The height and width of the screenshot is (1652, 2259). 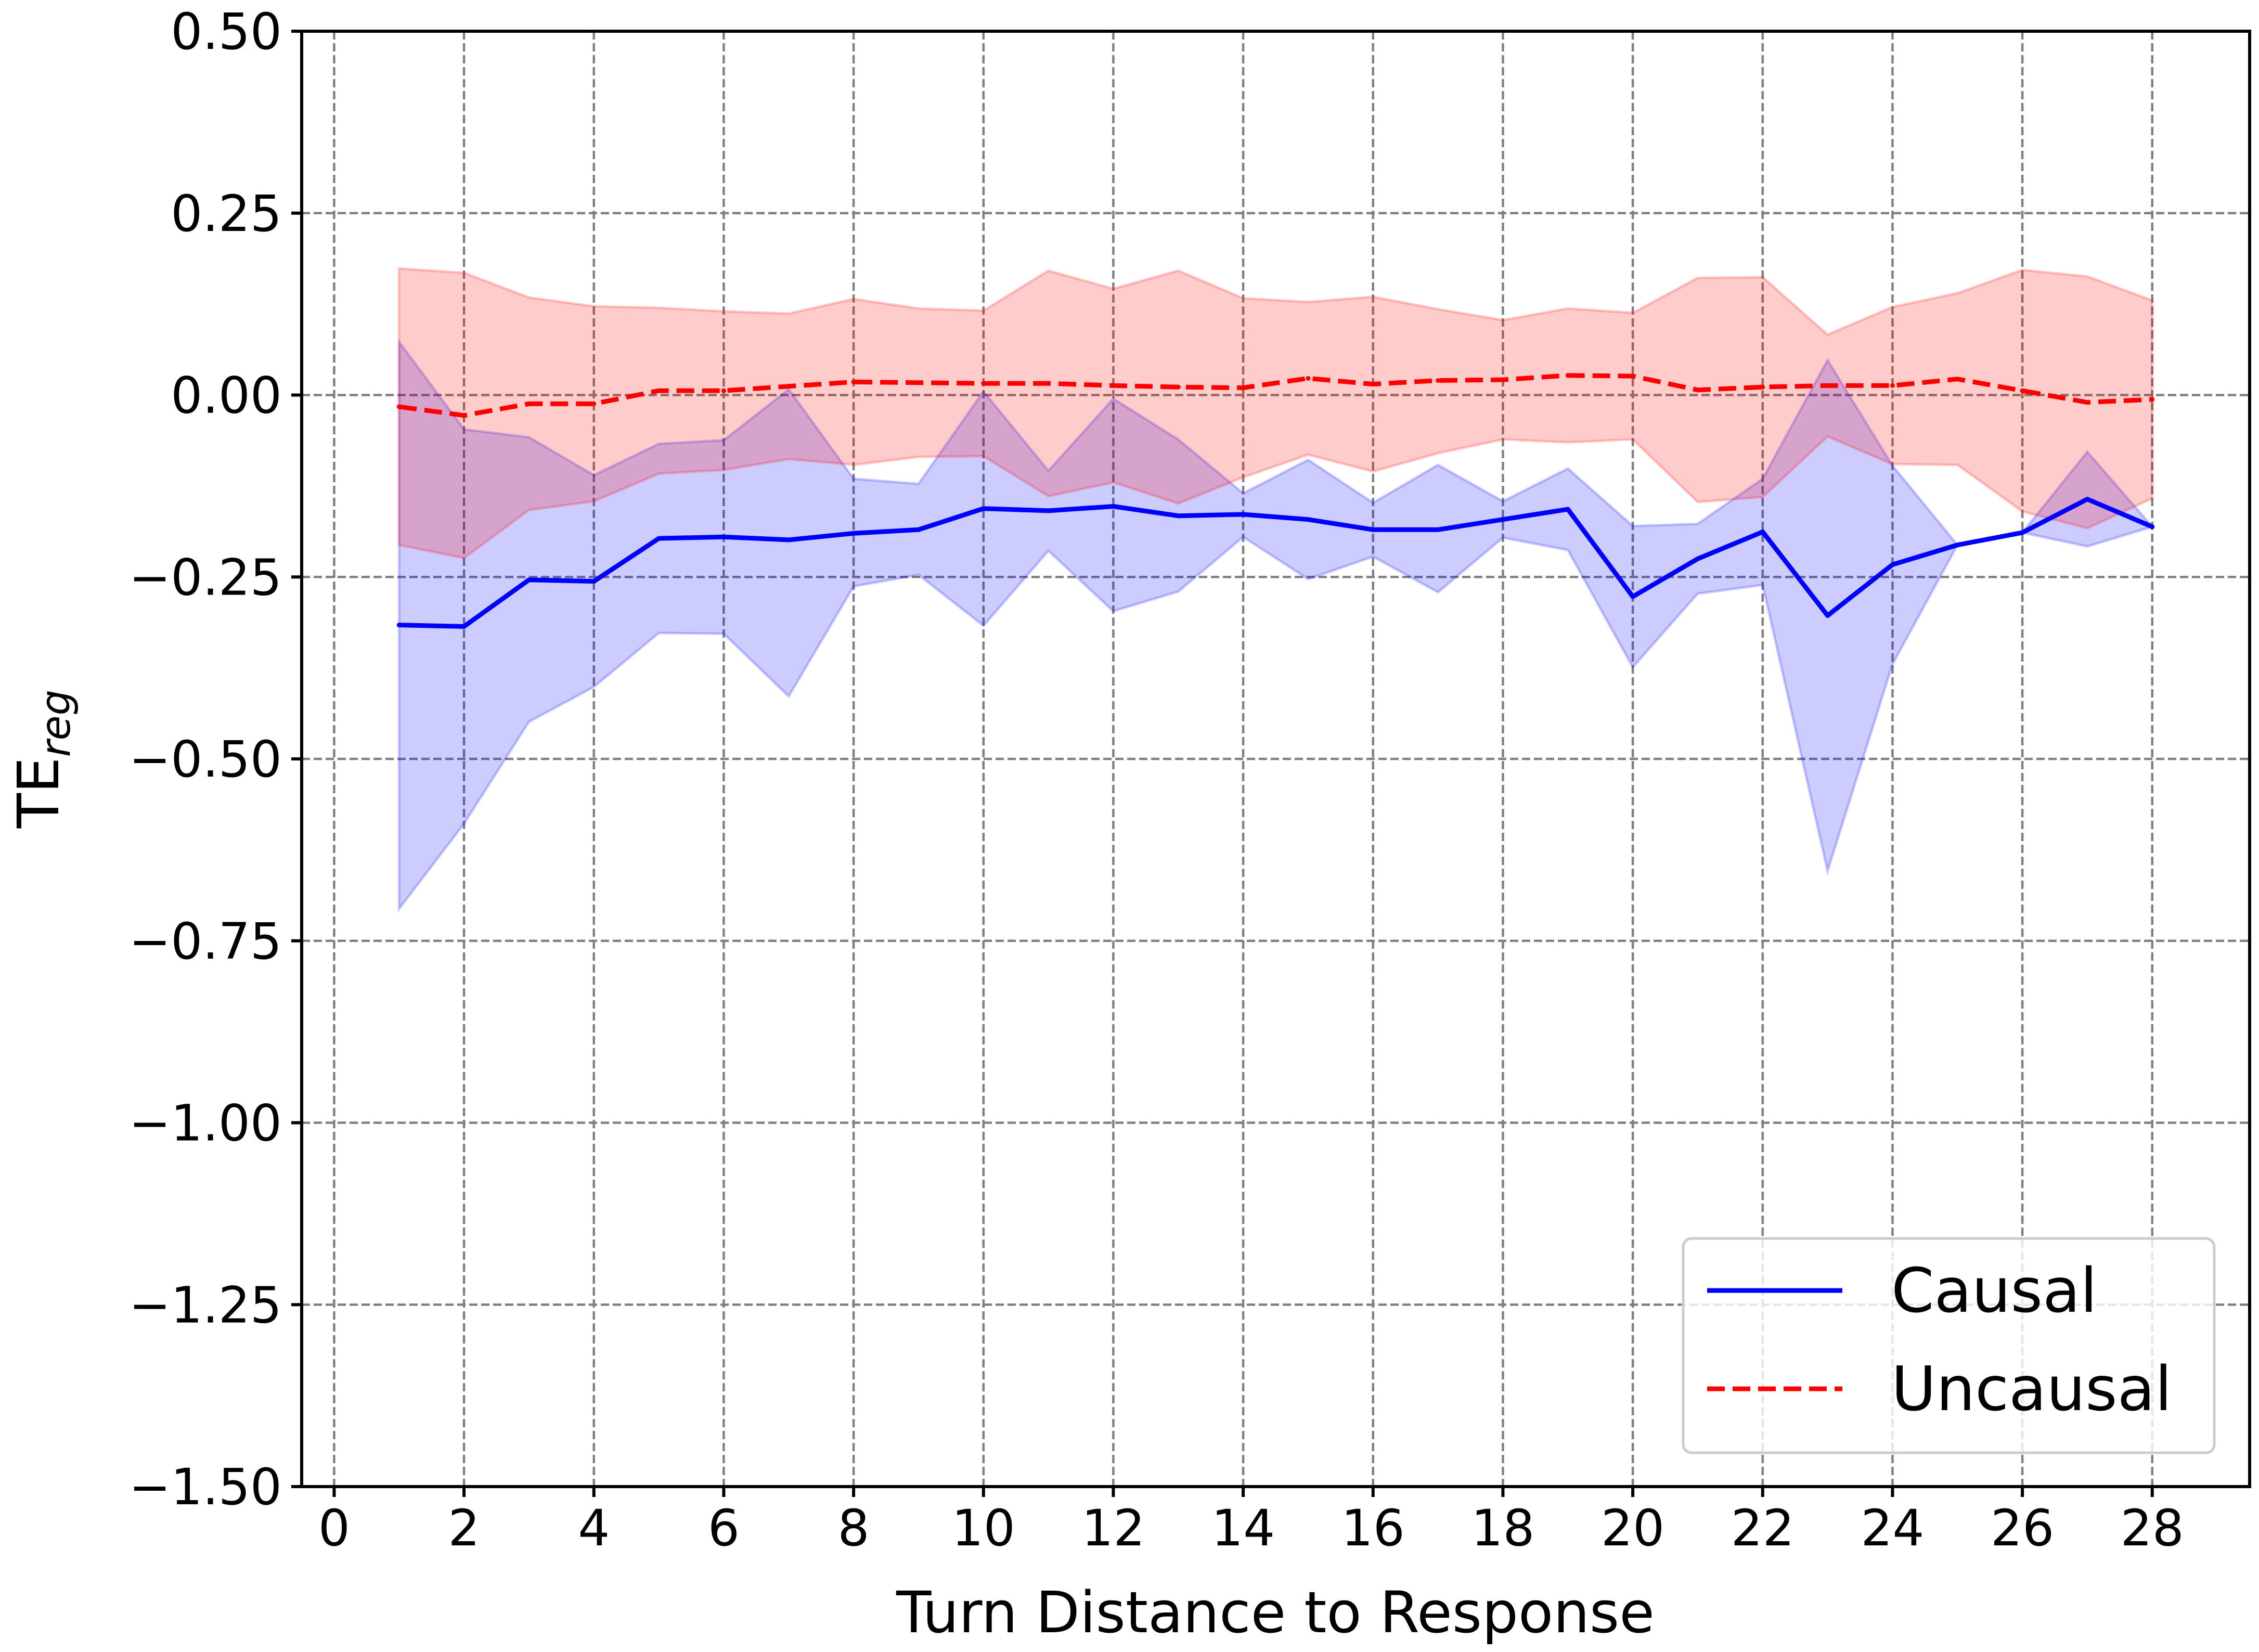 What do you see at coordinates (226, 396) in the screenshot?
I see `y-tick-label: 0.00` at bounding box center [226, 396].